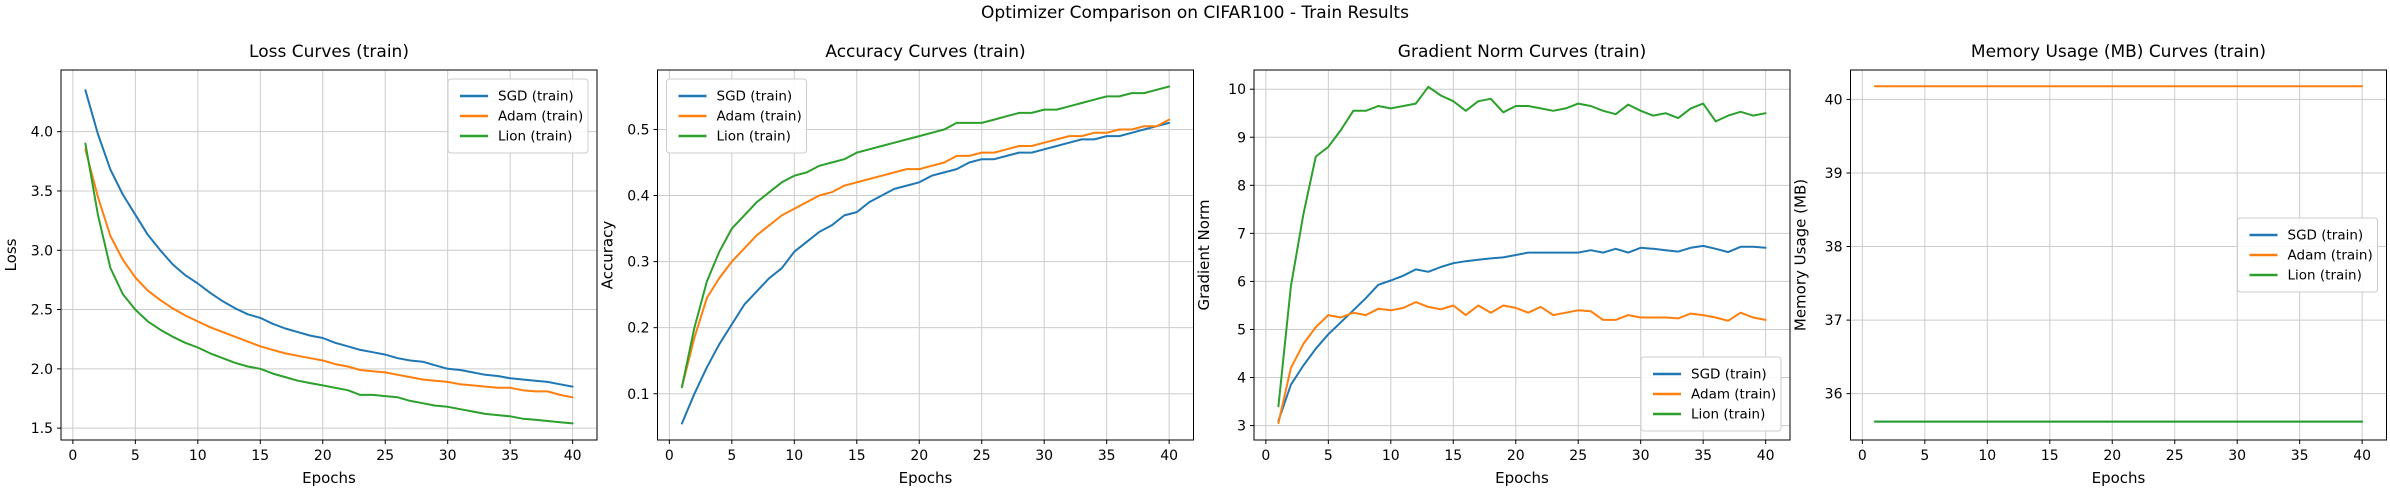  What do you see at coordinates (1241, 234) in the screenshot?
I see `y-tick-label: 7` at bounding box center [1241, 234].